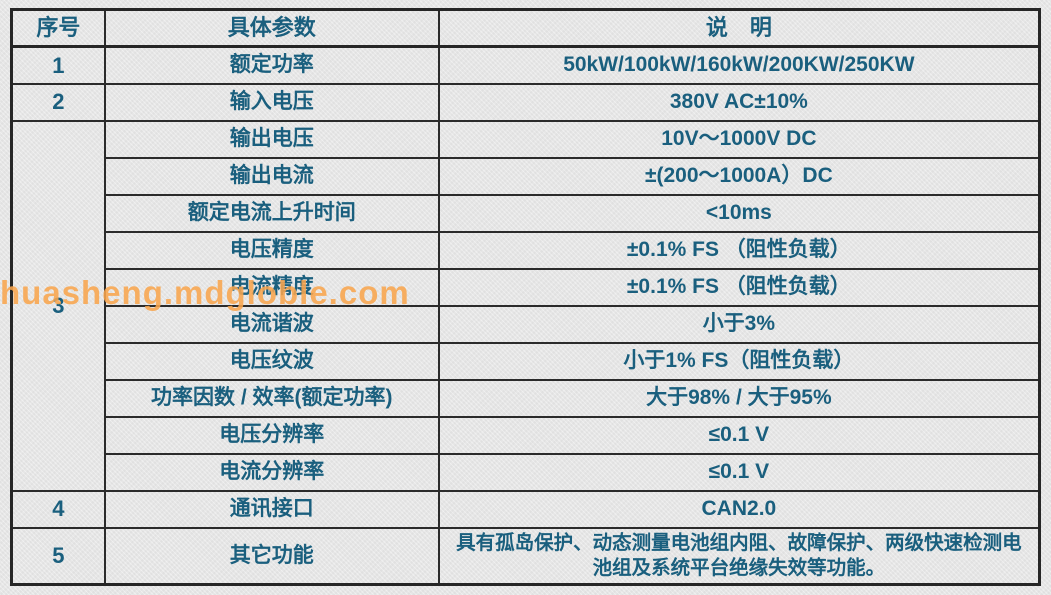 The image size is (1051, 595). I want to click on table-row: 输出电流 ±(200～1000A）DC, so click(526, 176).